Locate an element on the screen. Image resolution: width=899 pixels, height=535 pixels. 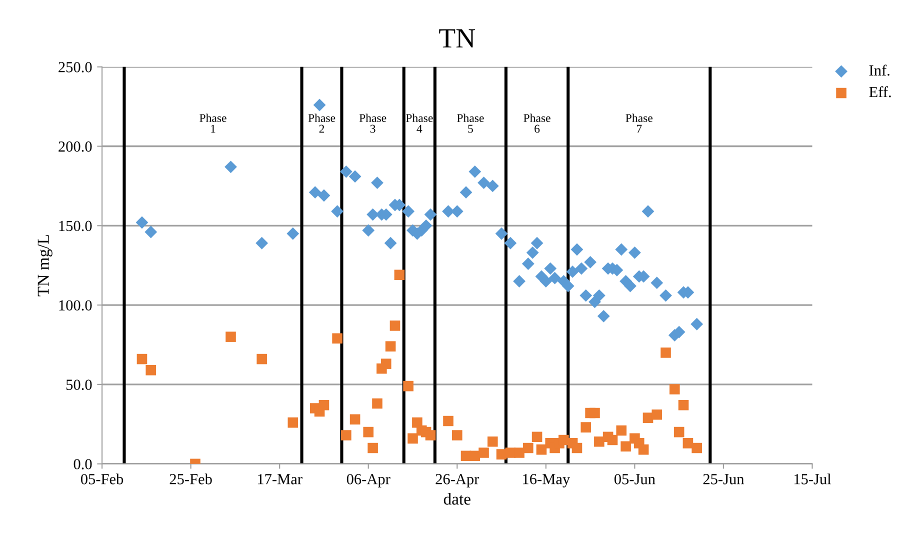
x-tick-label: 26-Apr is located at coordinates (458, 481).